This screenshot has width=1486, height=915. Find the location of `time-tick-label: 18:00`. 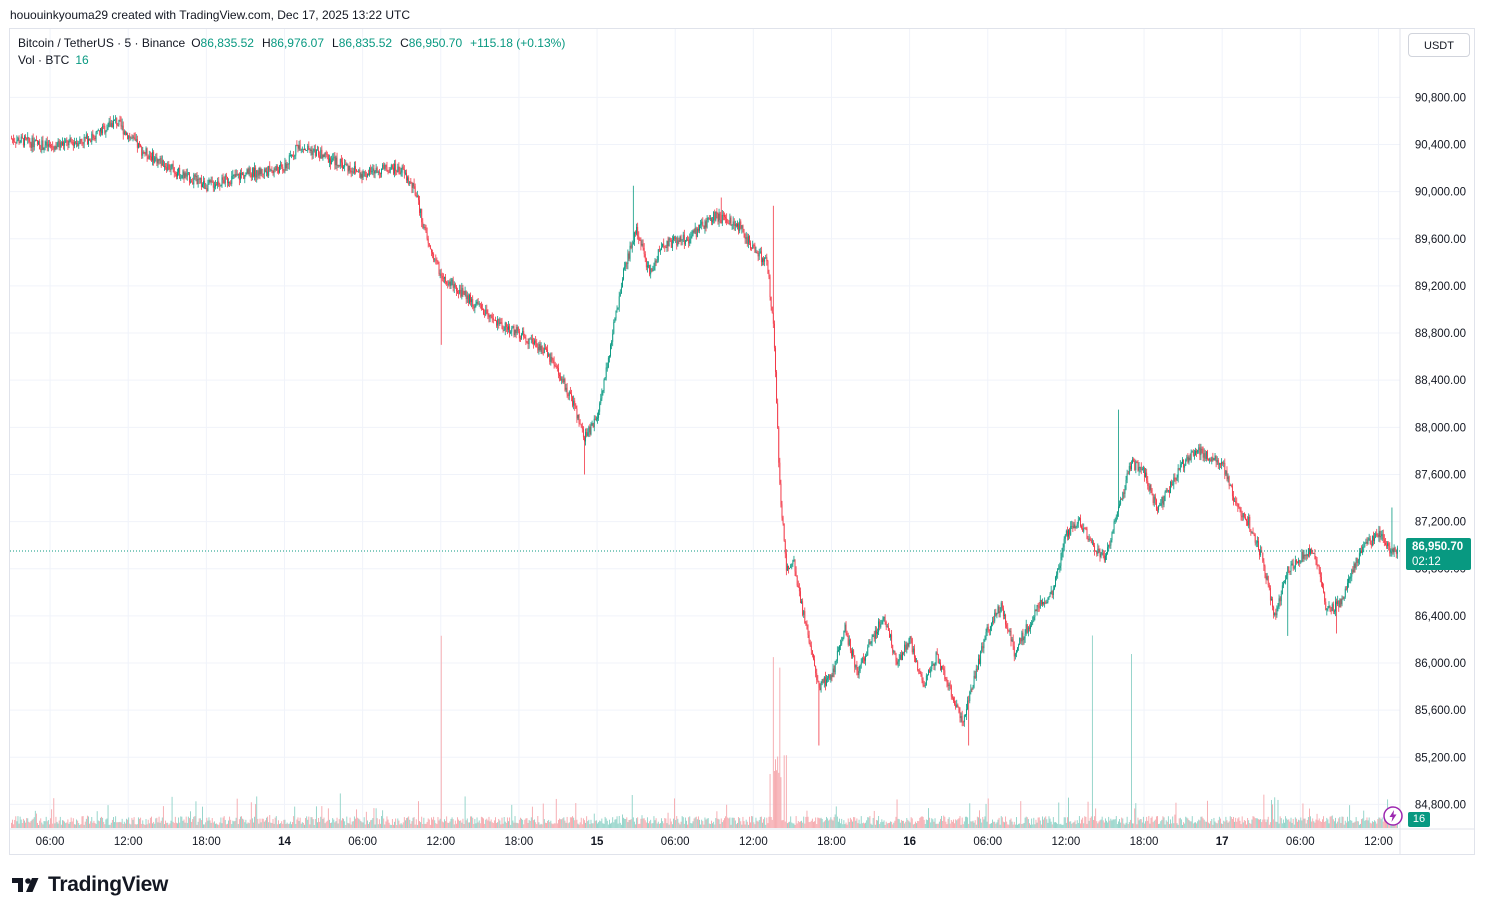

time-tick-label: 18:00 is located at coordinates (831, 842).